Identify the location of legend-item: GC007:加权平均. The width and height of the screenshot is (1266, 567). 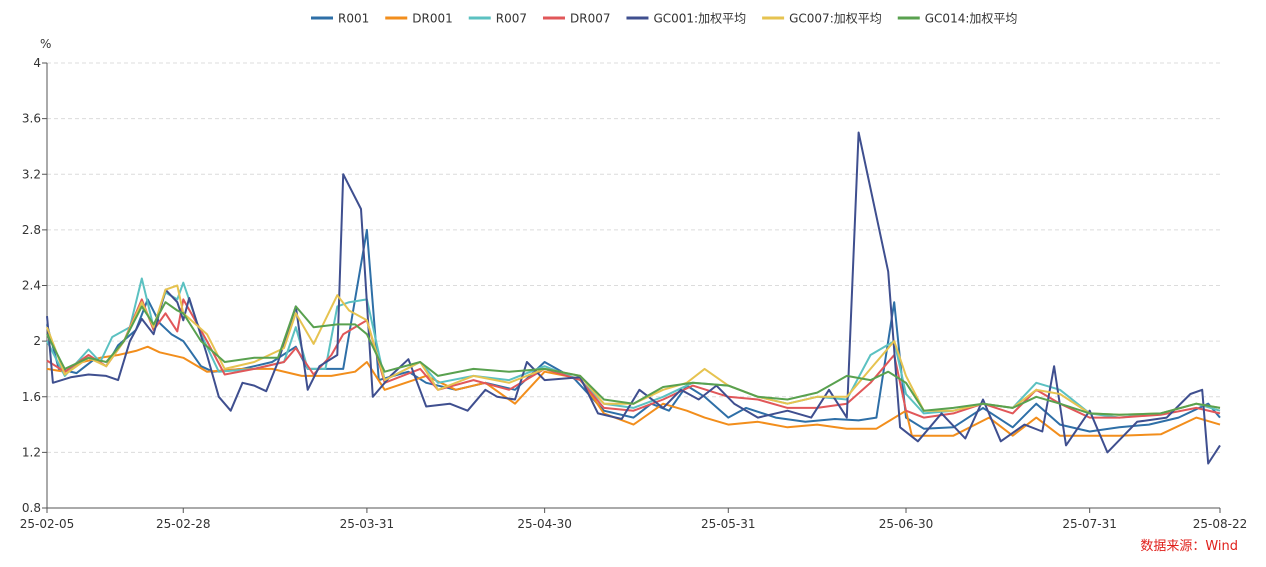
(822, 19).